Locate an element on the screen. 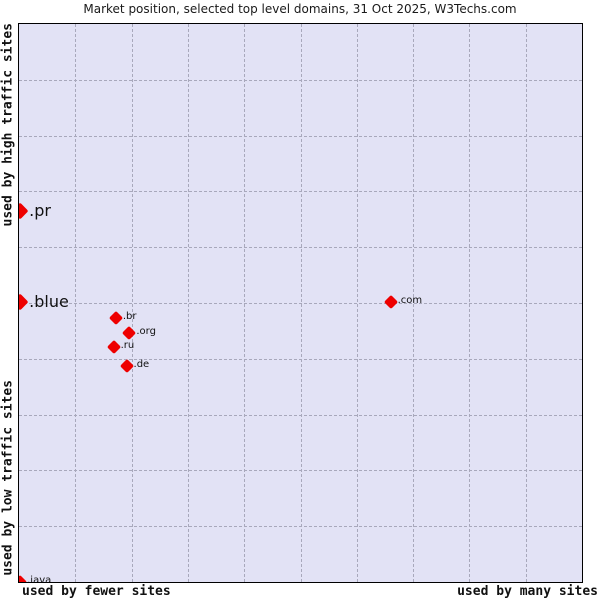 This screenshot has height=600, width=600. data-point-label: .ru is located at coordinates (127, 346).